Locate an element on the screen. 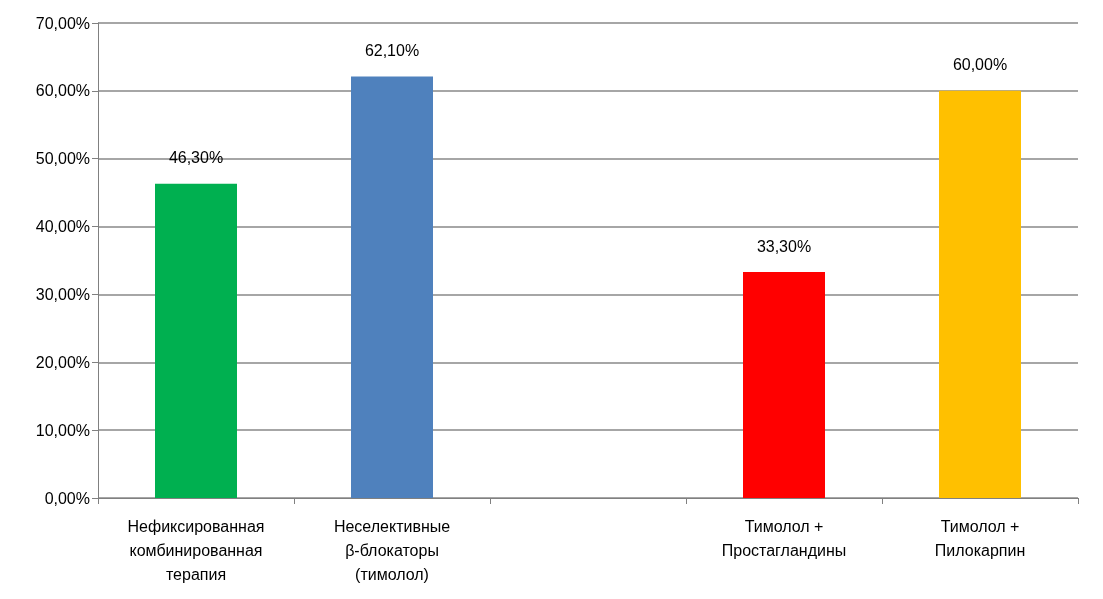 The image size is (1103, 599). x-tick-label: Тимолол + Простагландины is located at coordinates (784, 538).